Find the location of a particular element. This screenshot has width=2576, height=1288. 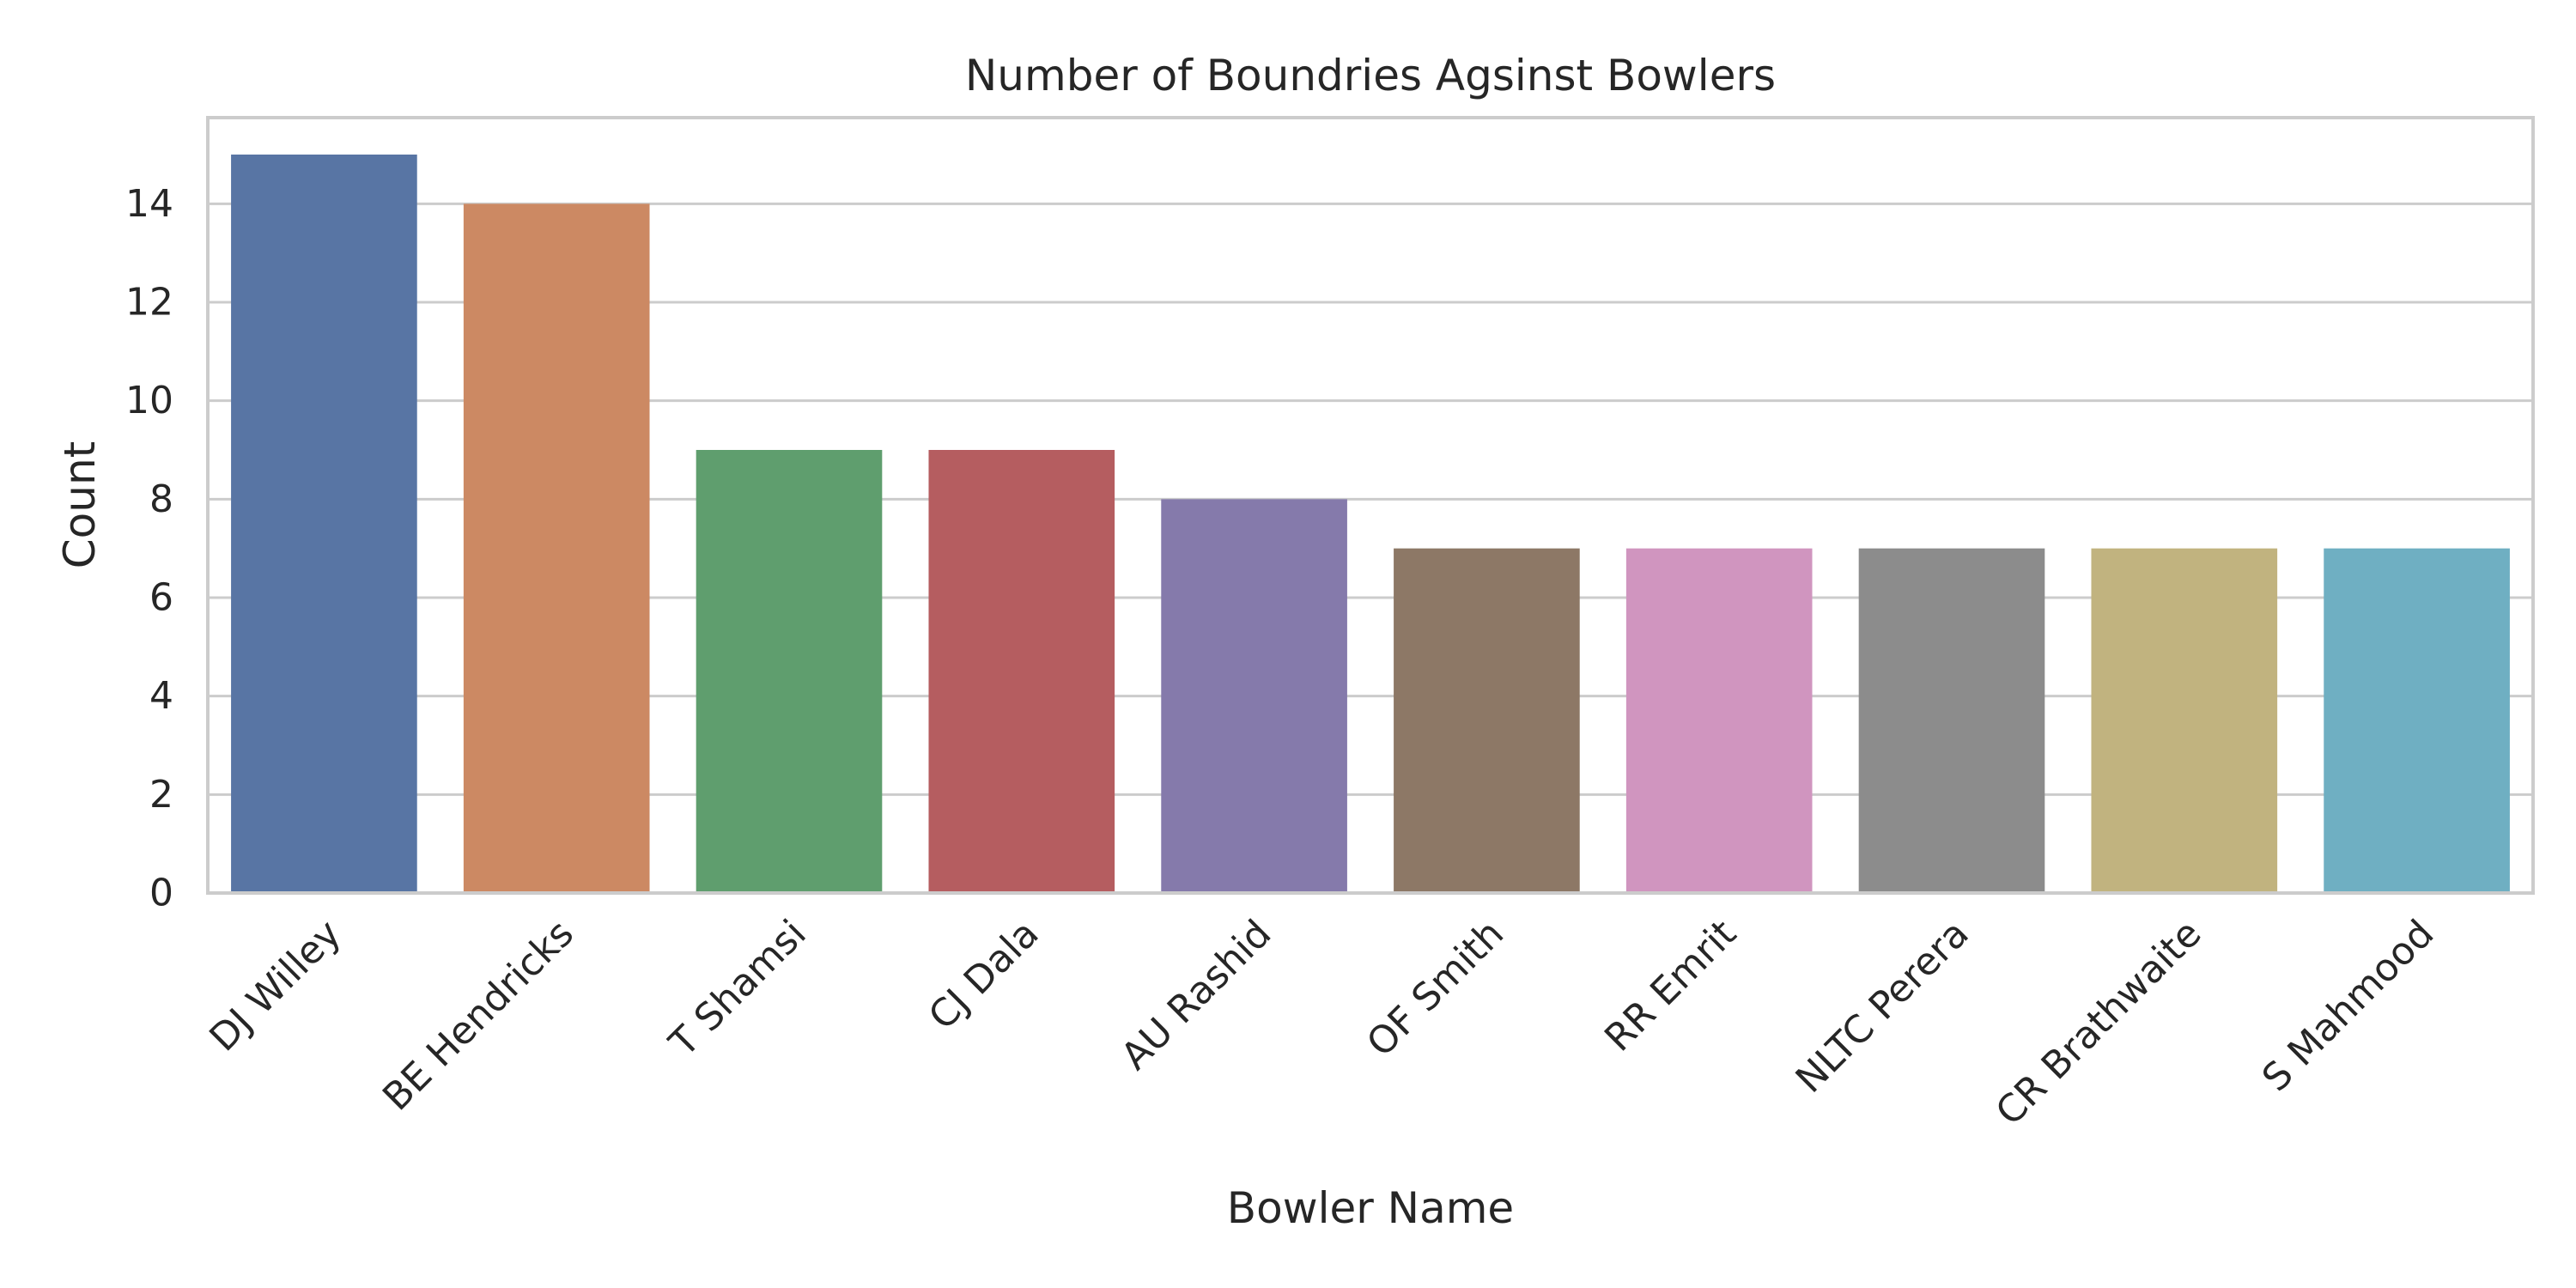

x-tick-label: OF Smith is located at coordinates (1435, 989).